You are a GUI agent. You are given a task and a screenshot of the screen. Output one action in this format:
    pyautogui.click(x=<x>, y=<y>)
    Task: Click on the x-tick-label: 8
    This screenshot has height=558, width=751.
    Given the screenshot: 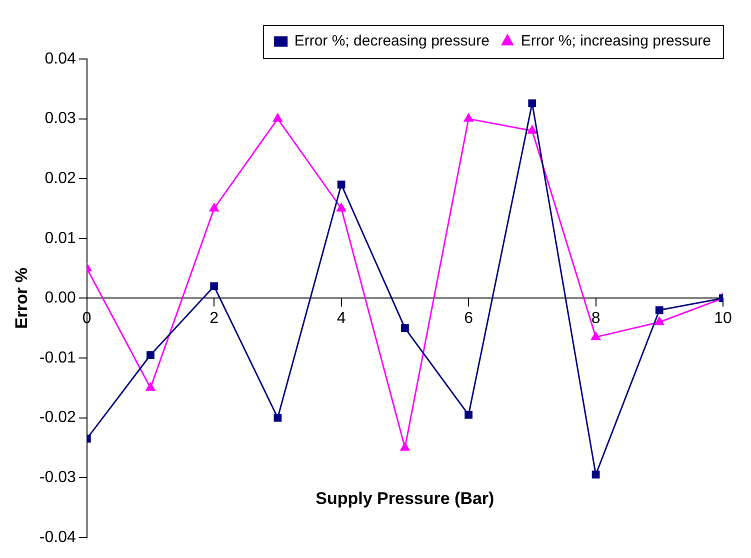 What is the action you would take?
    pyautogui.click(x=595, y=319)
    